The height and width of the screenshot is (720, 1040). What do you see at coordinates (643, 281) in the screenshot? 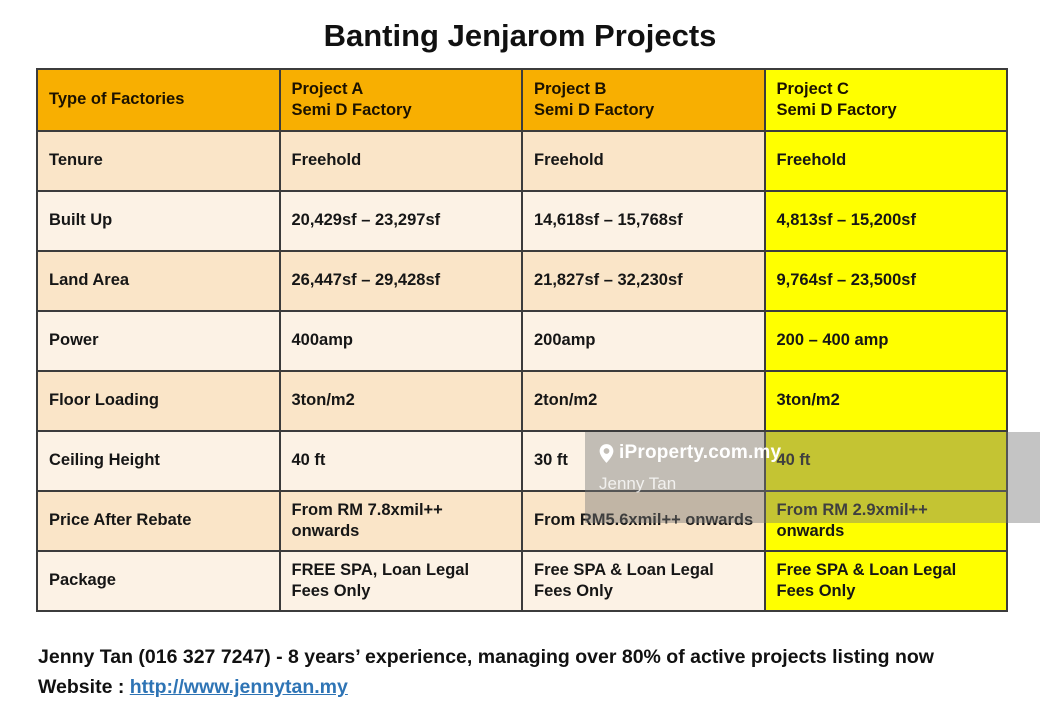
I see `cell-value: 21,827sf – 32,230sf` at bounding box center [643, 281].